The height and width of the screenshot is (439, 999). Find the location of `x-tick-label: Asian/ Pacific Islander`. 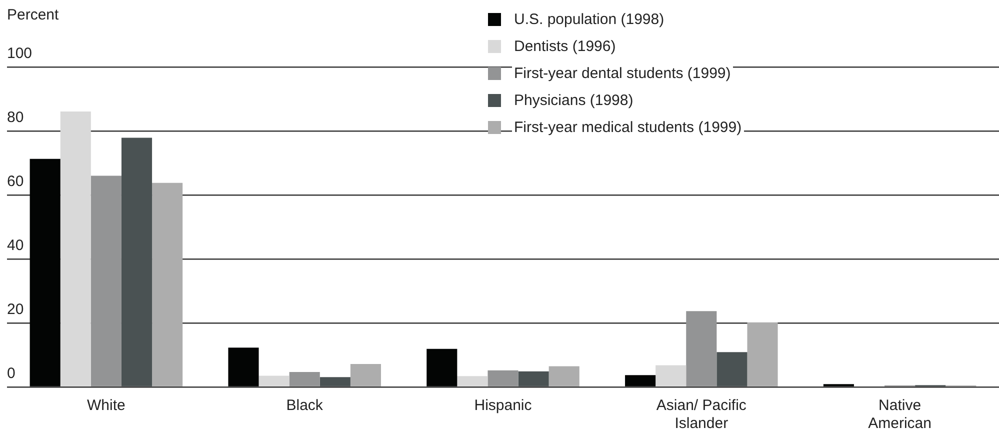

x-tick-label: Asian/ Pacific Islander is located at coordinates (701, 414).